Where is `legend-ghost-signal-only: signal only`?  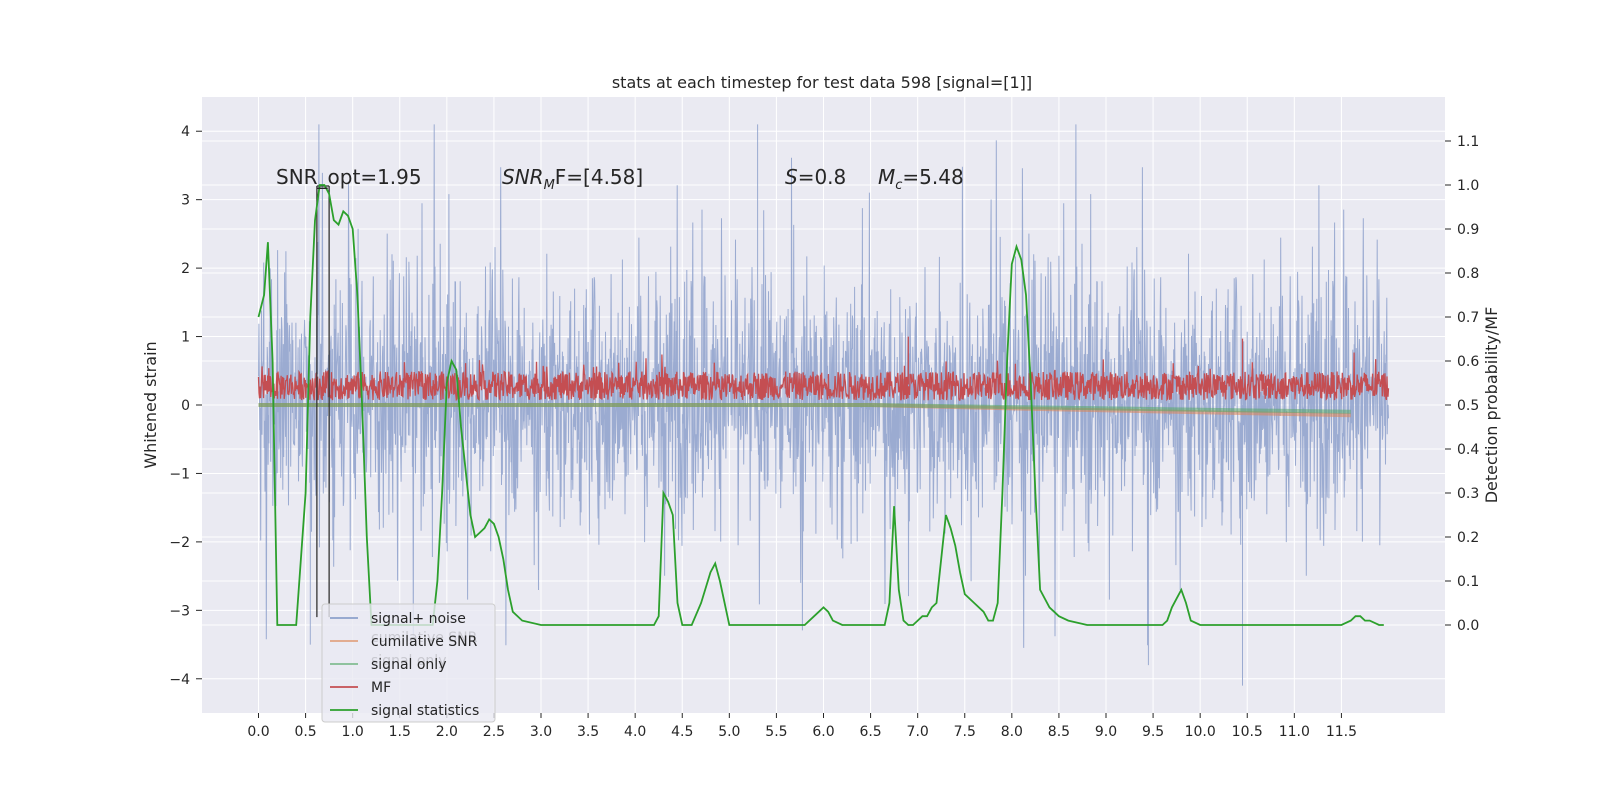
legend-ghost-signal-only: signal only is located at coordinates (408, 661).